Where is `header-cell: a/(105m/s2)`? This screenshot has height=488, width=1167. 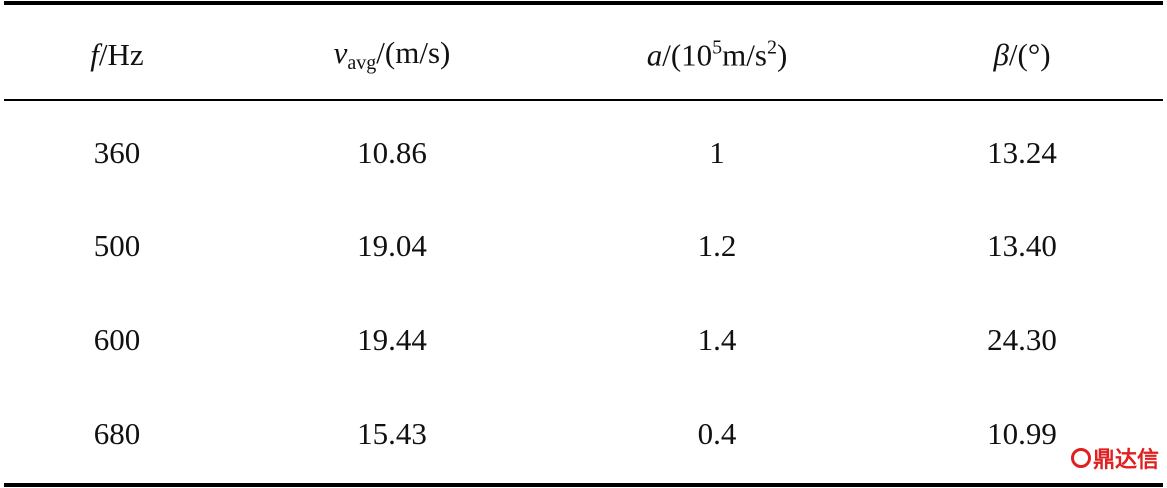 header-cell: a/(105m/s2) is located at coordinates (717, 55).